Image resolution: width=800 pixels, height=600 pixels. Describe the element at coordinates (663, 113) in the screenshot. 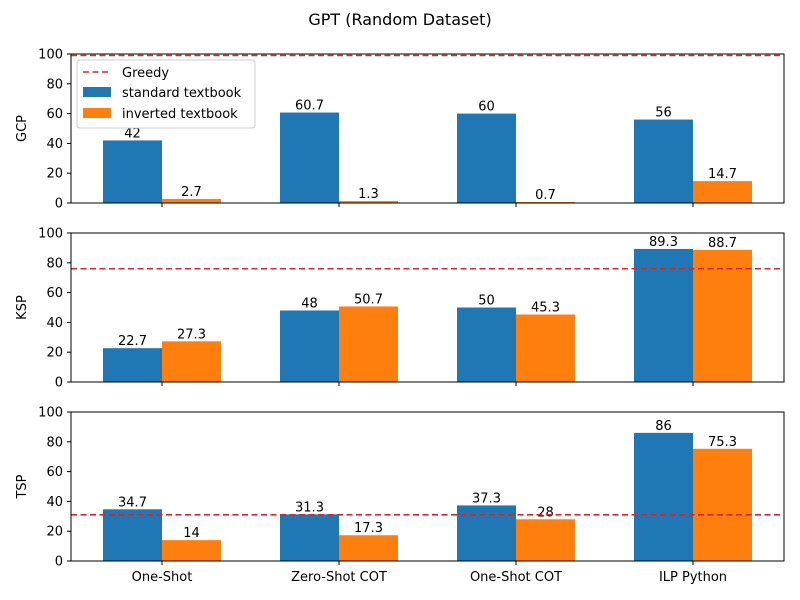

I see `data-label: 56` at that location.